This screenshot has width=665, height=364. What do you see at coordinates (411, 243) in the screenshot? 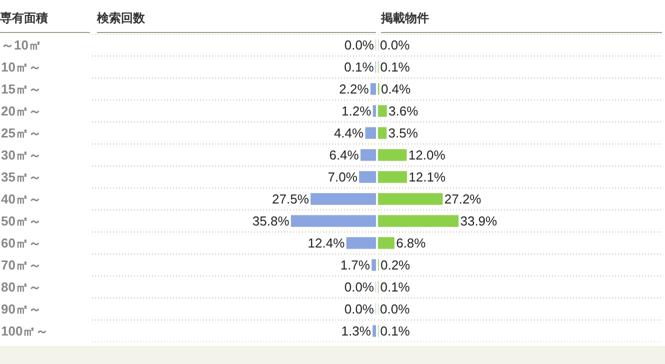
I see `data-label: 6.8%` at bounding box center [411, 243].